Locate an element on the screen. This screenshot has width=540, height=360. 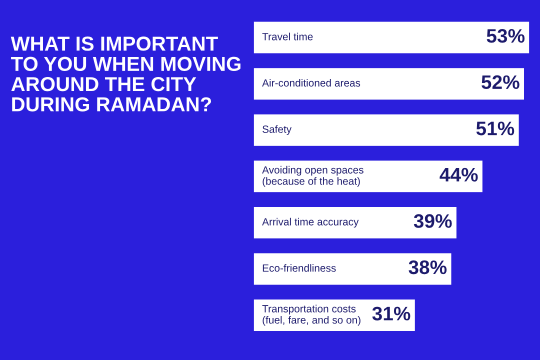
y-tick-label: Air-conditioned areas is located at coordinates (311, 82).